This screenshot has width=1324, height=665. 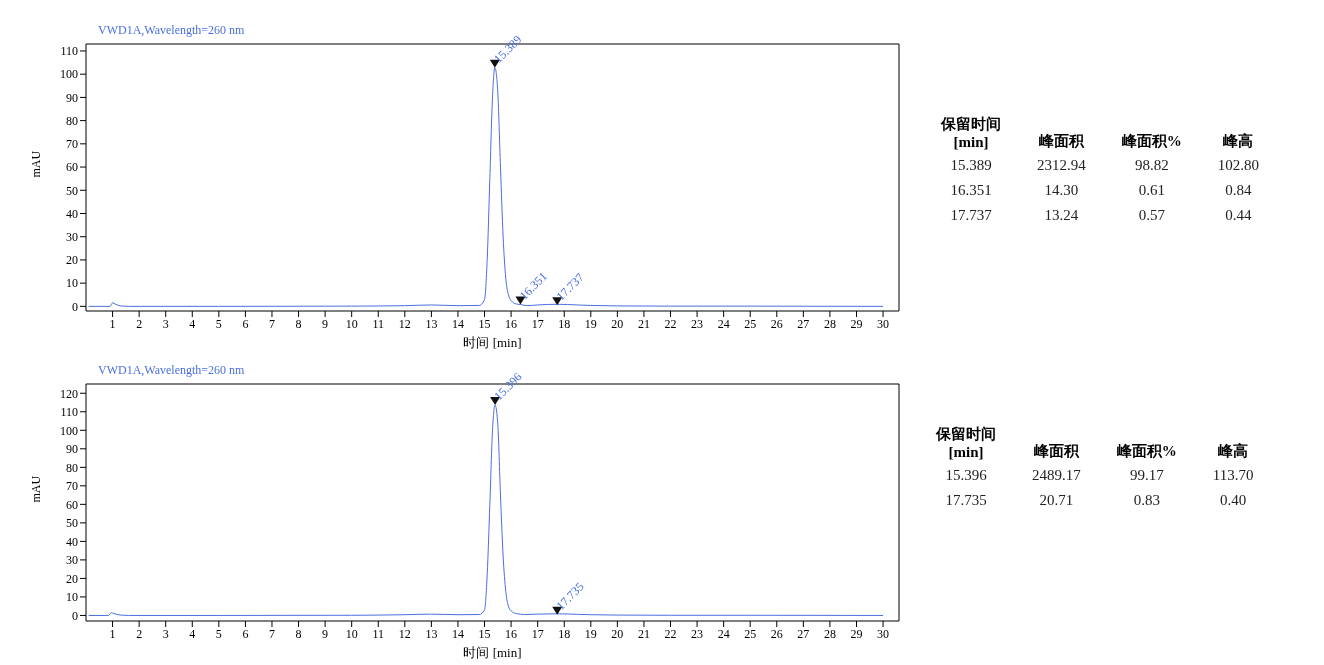 I want to click on y-tick-label: 120, so click(x=69, y=393).